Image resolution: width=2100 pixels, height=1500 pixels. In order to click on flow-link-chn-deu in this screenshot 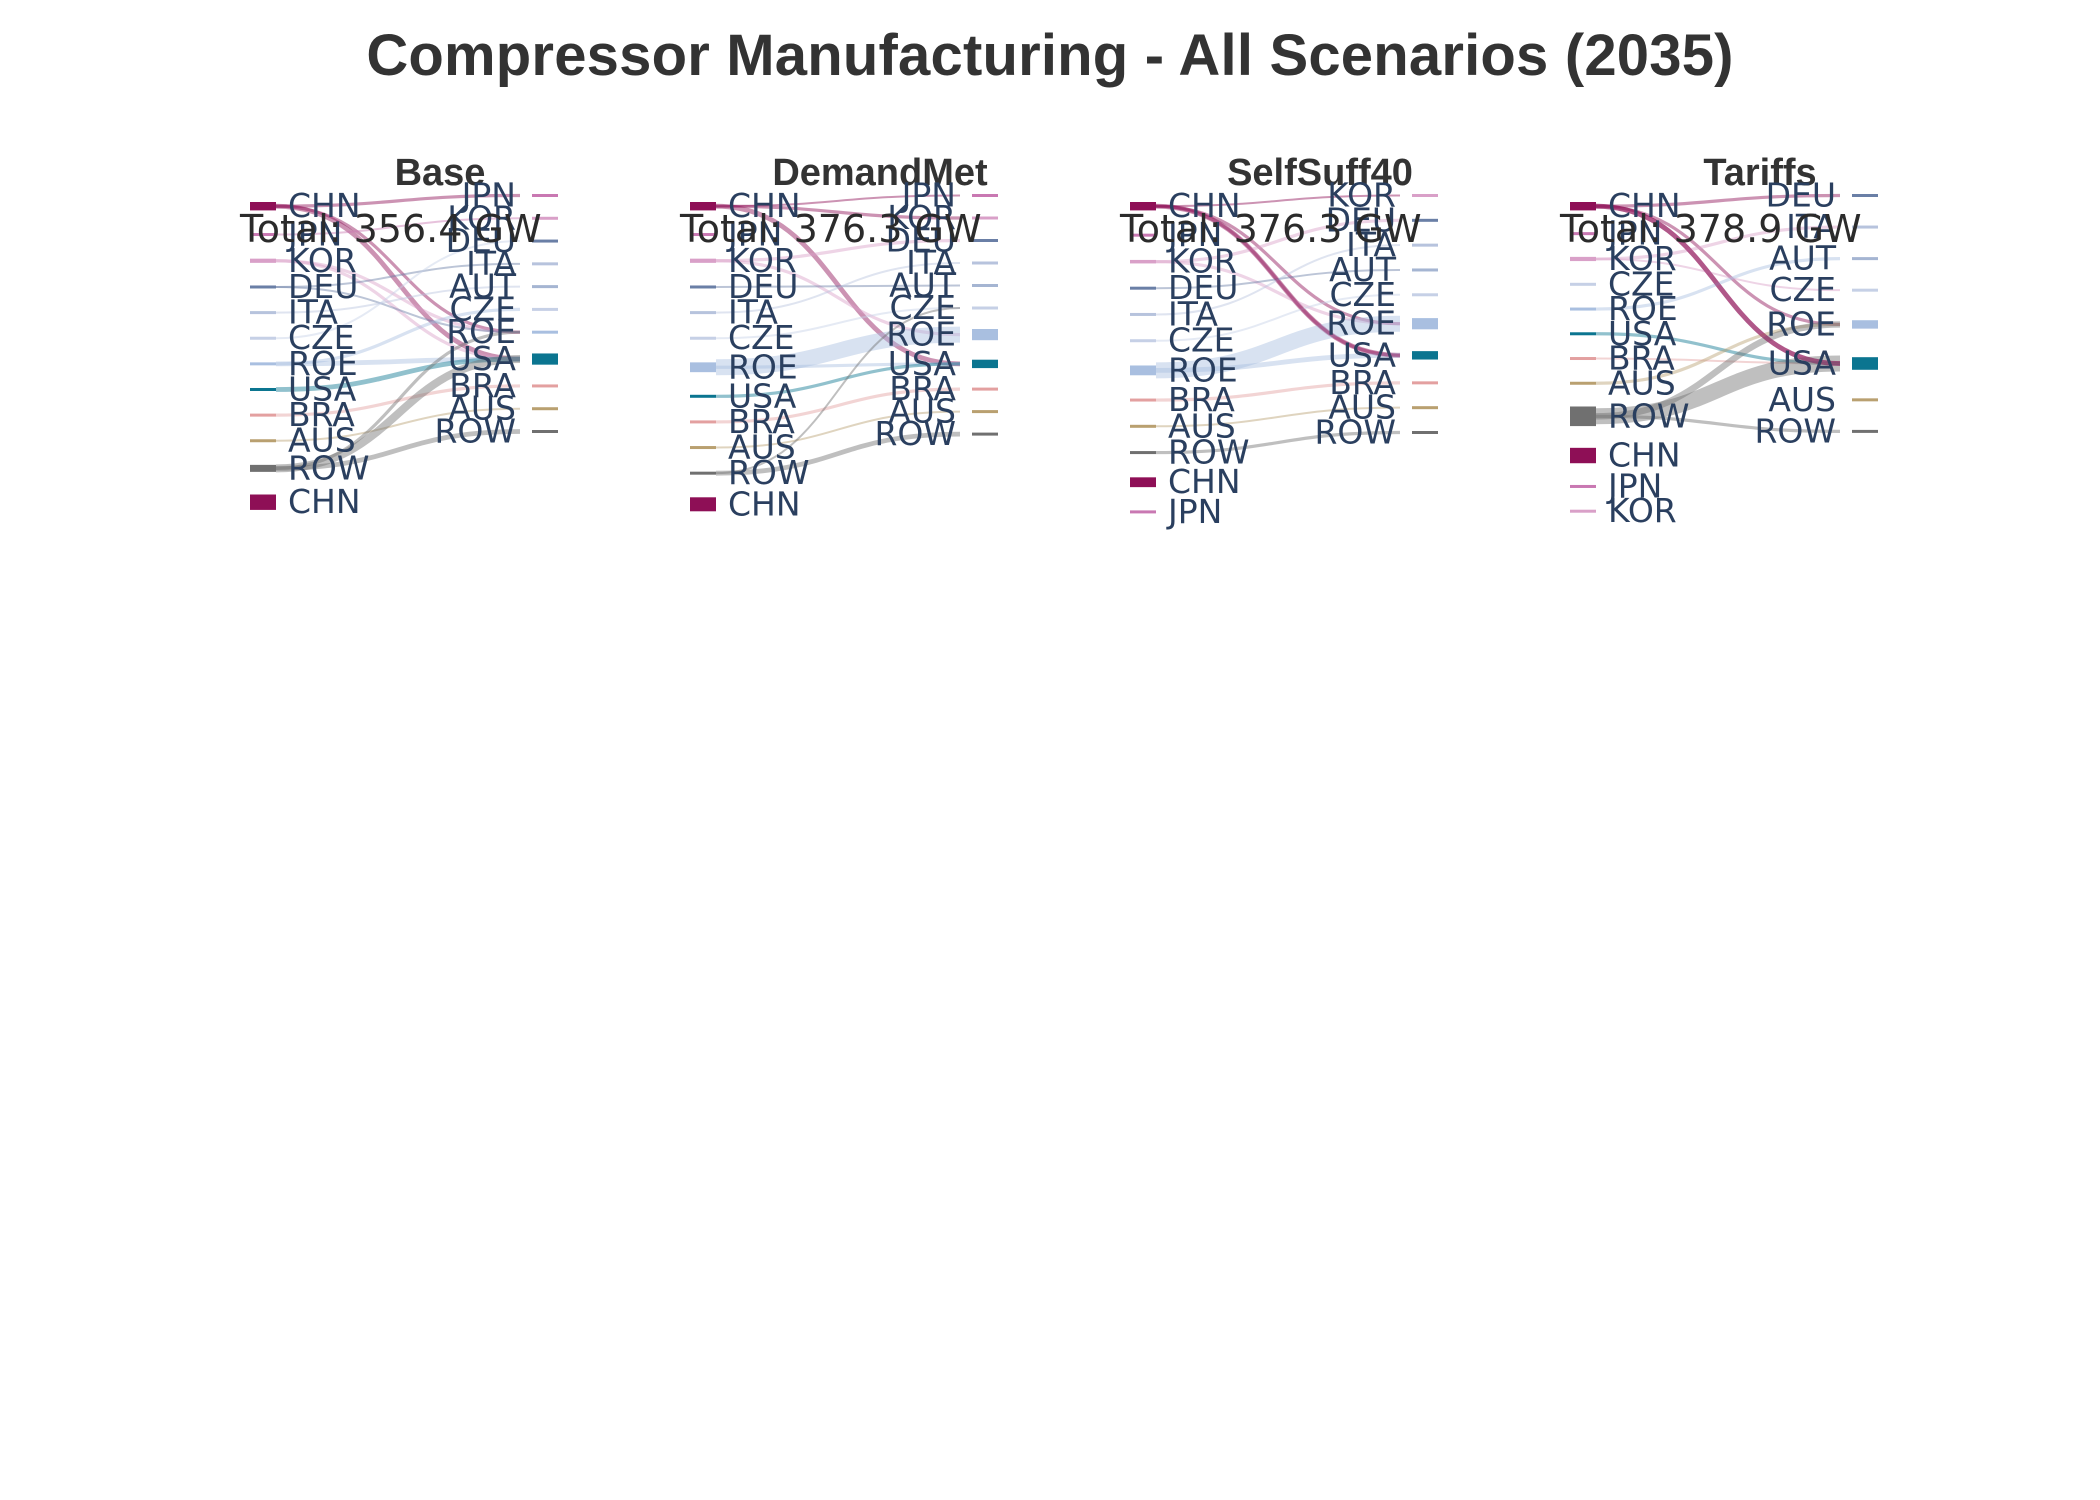, I will do `click(1718, 200)`.